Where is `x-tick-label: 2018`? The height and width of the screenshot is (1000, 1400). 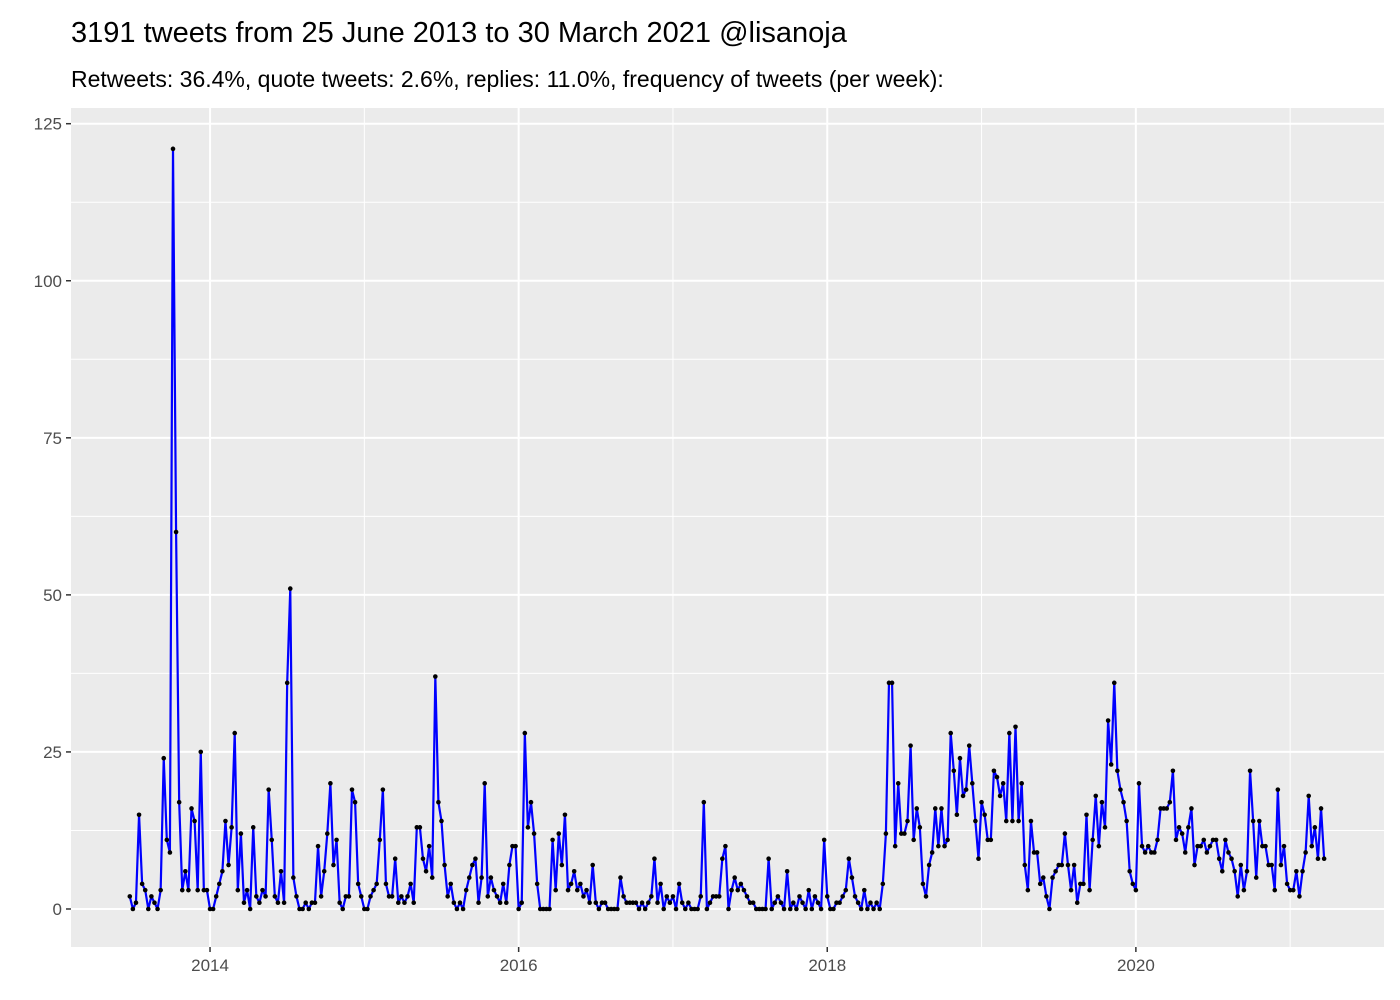 x-tick-label: 2018 is located at coordinates (827, 965).